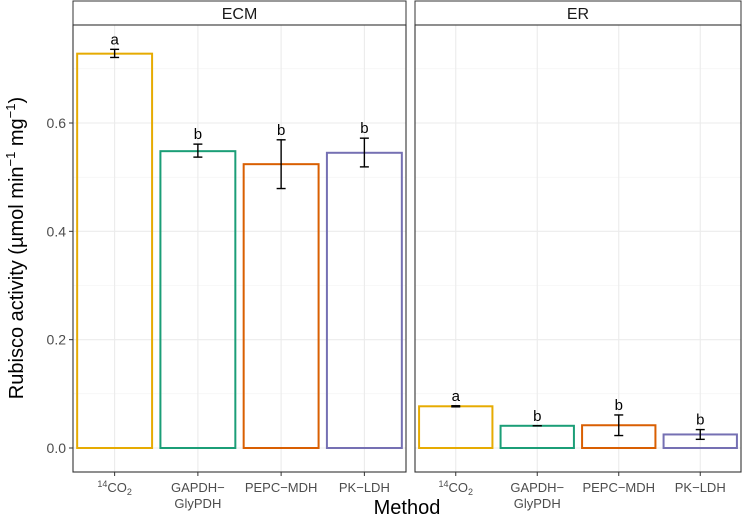 The width and height of the screenshot is (750, 518). Describe the element at coordinates (57, 448) in the screenshot. I see `y-tick-label: 0.0` at that location.